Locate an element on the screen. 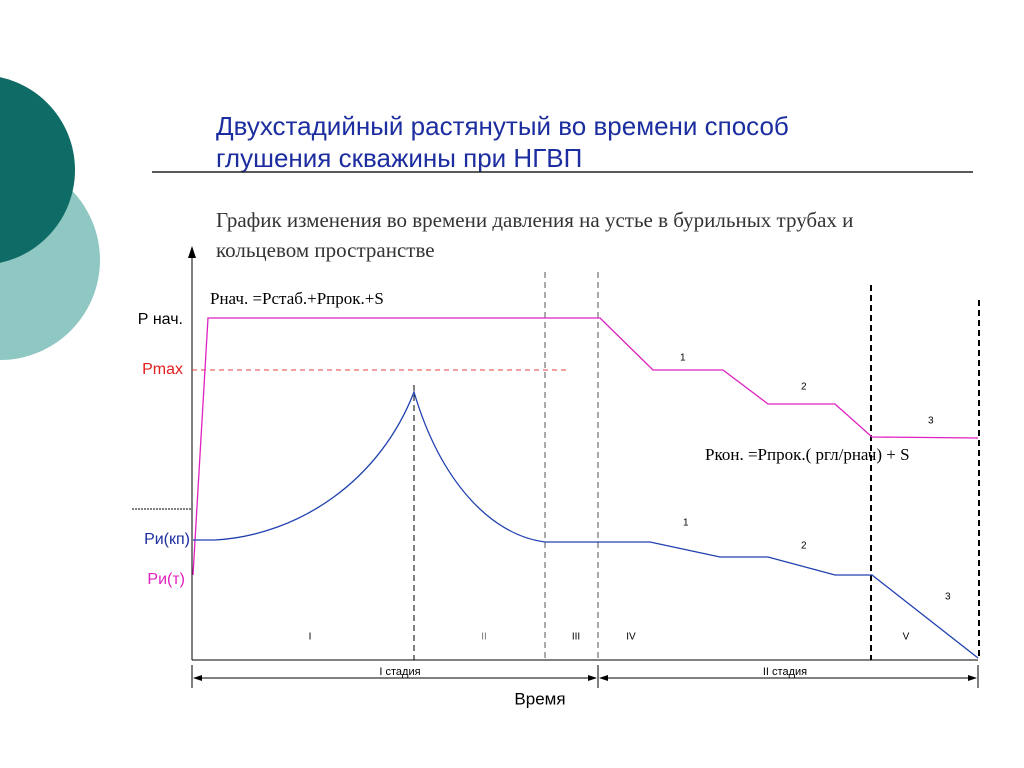  stage-label: I стадия is located at coordinates (399, 672).